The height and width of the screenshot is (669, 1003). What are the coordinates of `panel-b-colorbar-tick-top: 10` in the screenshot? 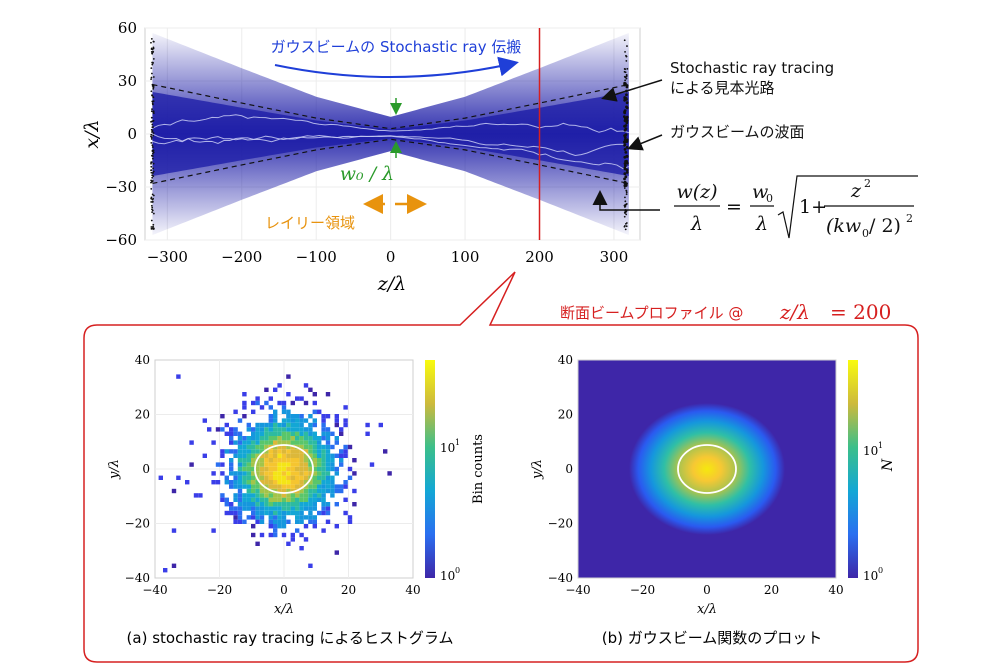 It's located at (870, 451).